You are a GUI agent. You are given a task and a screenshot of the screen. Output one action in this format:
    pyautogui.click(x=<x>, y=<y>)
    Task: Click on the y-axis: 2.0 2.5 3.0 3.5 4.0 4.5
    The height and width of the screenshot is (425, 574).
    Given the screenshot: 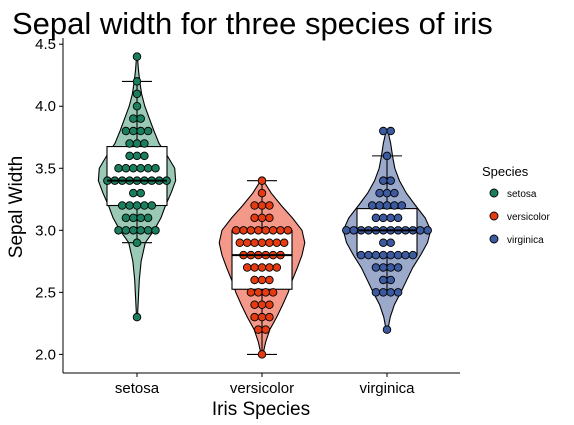 What is the action you would take?
    pyautogui.click(x=49, y=199)
    